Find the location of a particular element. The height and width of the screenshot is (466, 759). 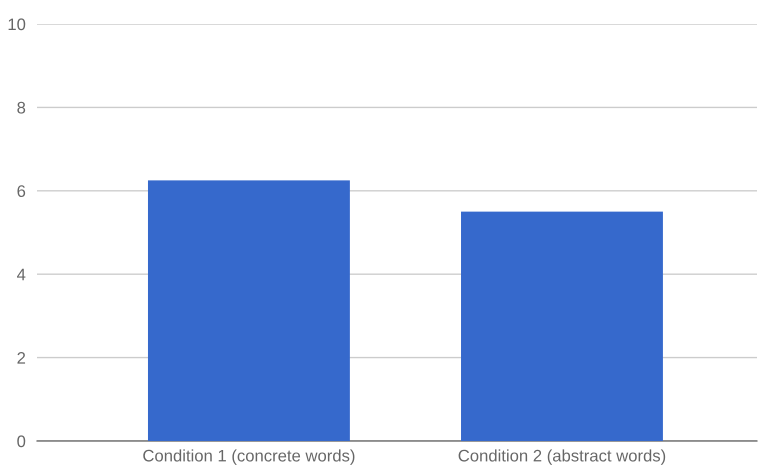

y-tick-label: 10 is located at coordinates (17, 24).